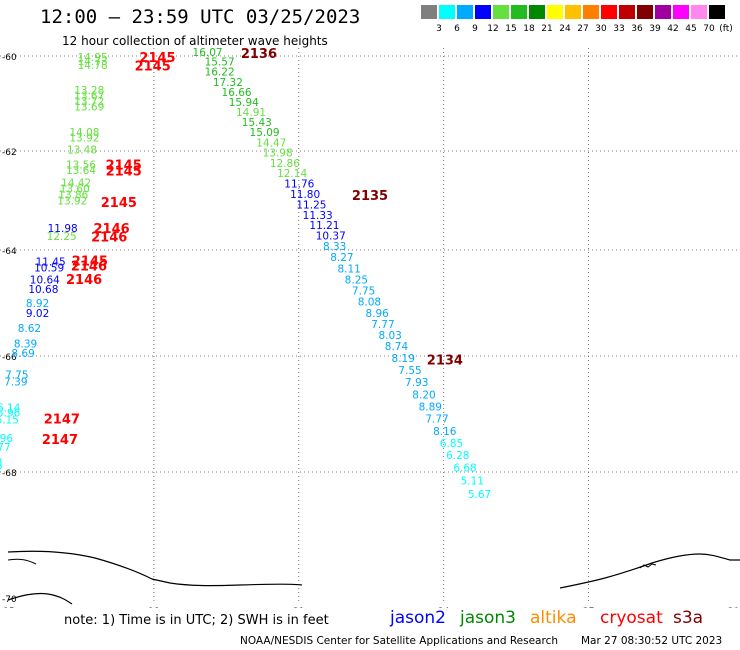  Describe the element at coordinates (89, 102) in the screenshot. I see `swh-value: 13.72` at that location.